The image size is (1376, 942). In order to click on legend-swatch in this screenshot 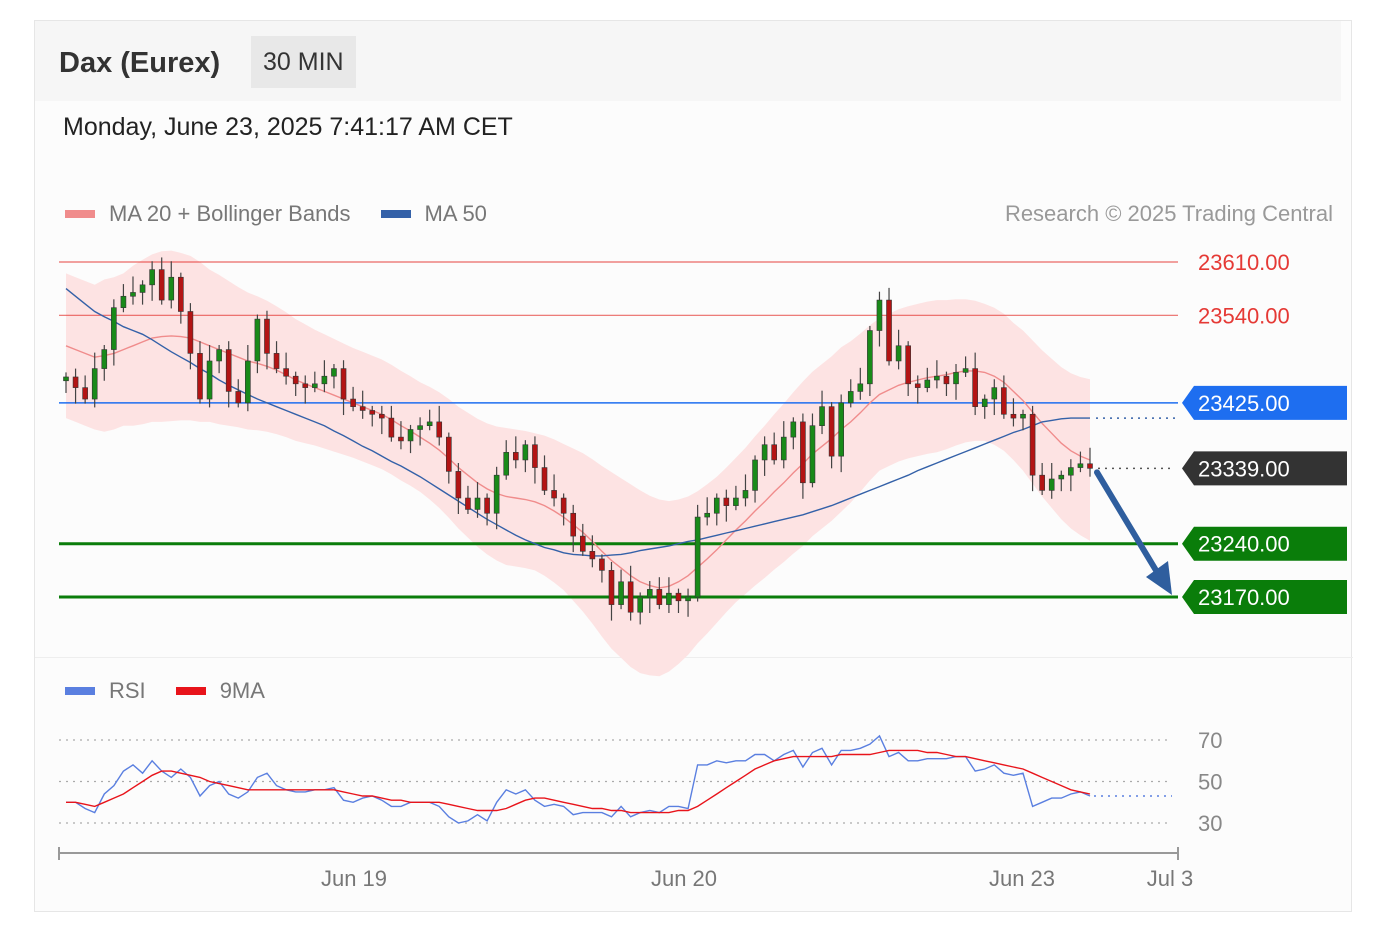, I will do `click(190, 691)`.